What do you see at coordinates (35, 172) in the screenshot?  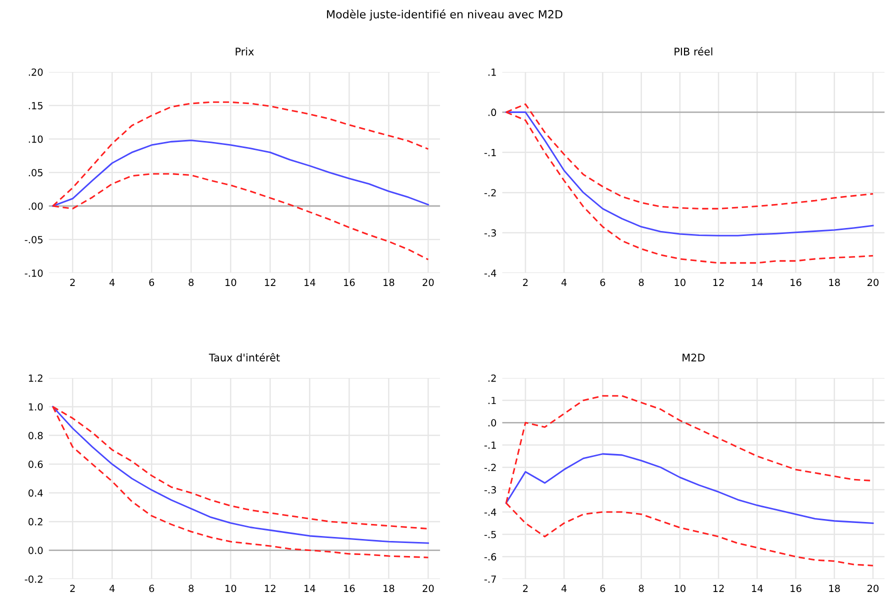 I see `y-tick-label: .05` at bounding box center [35, 172].